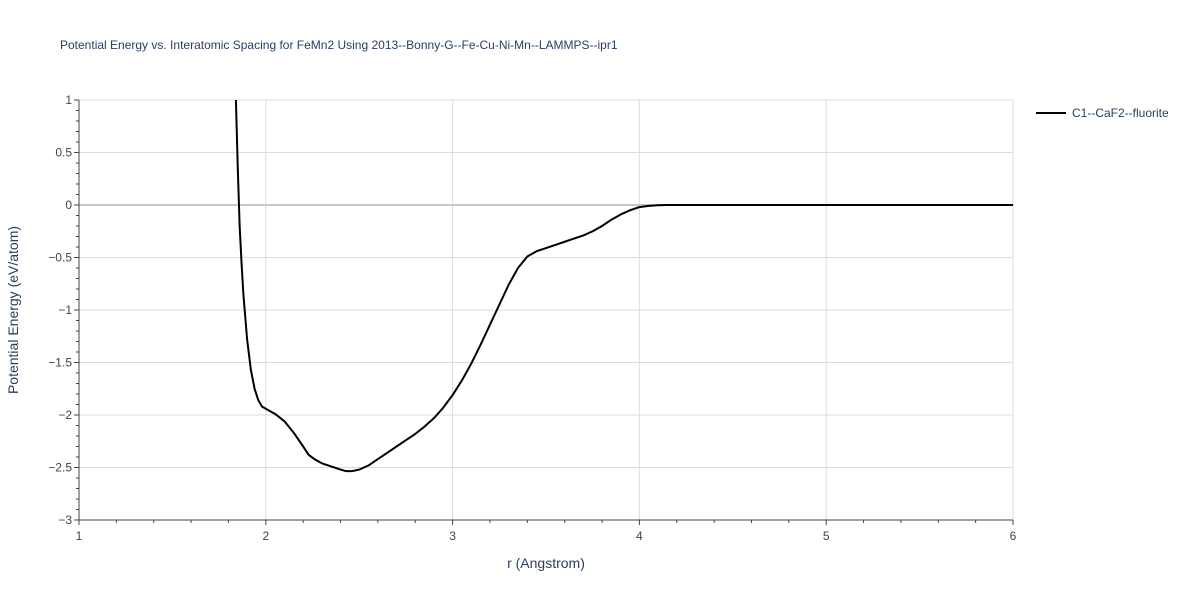 The width and height of the screenshot is (1200, 600). What do you see at coordinates (265, 536) in the screenshot?
I see `x-tick-label: 2` at bounding box center [265, 536].